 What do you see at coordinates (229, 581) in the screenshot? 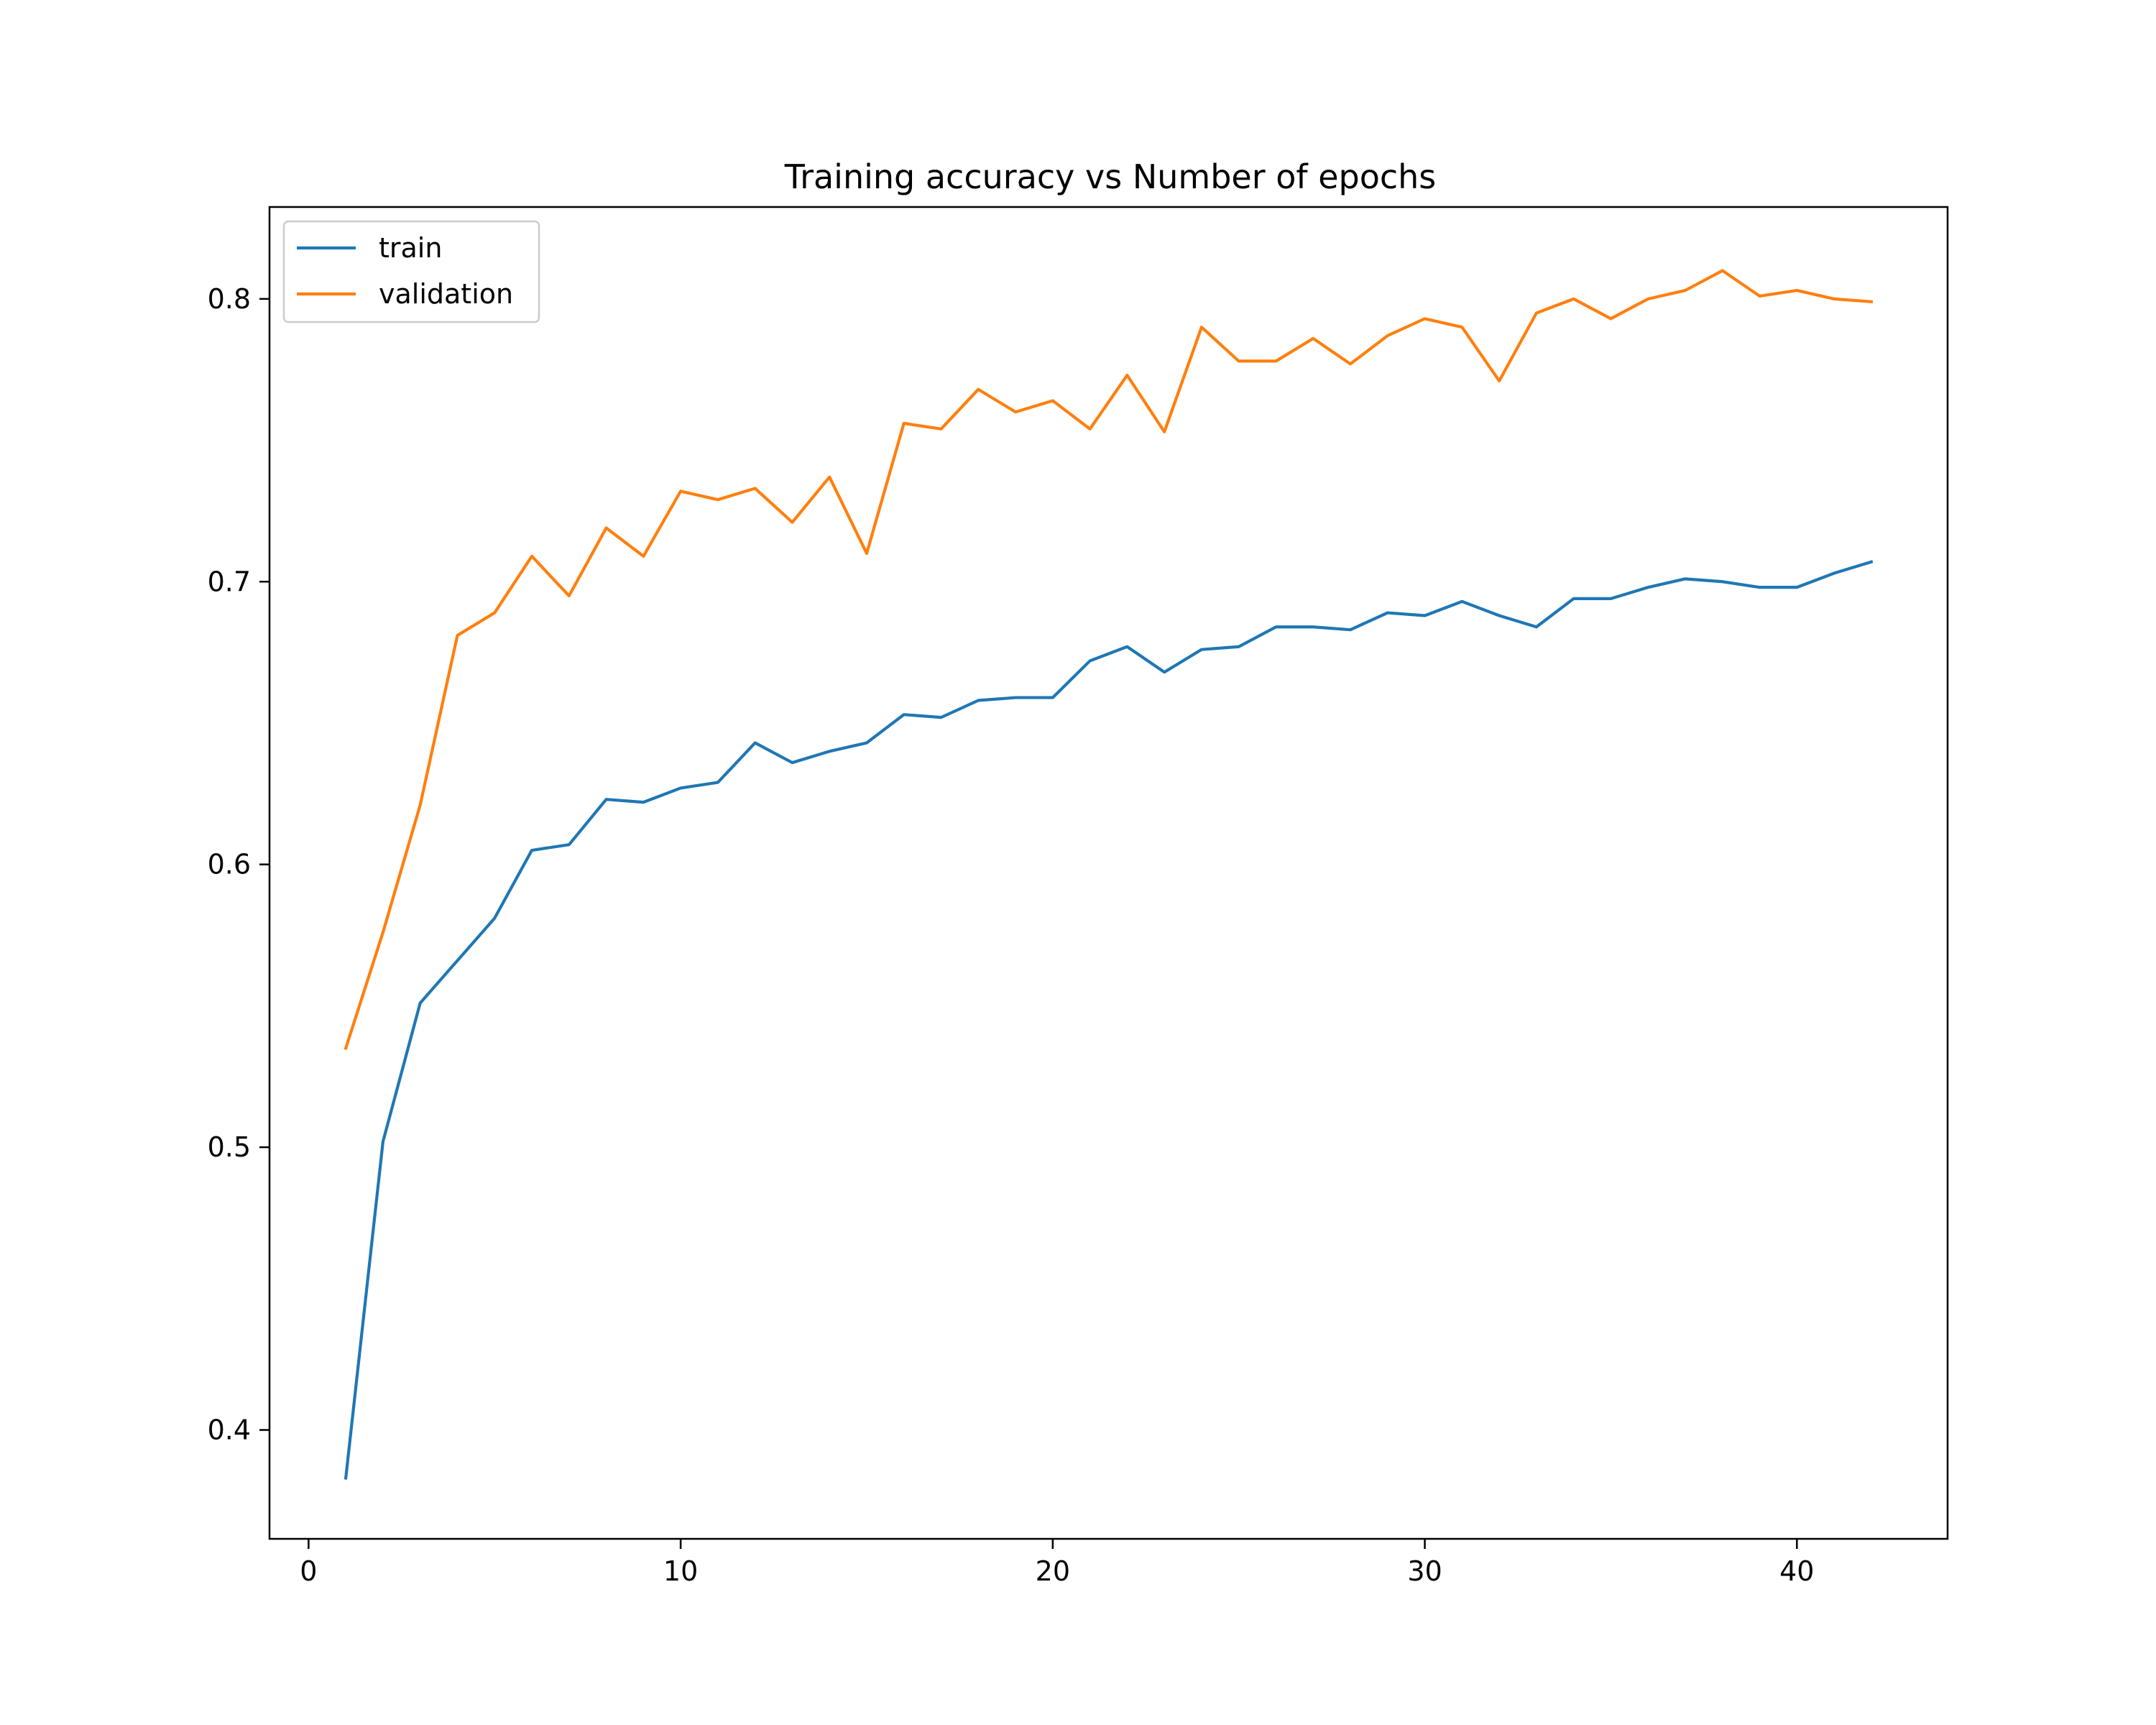
I see `y-tick-label: 0.7` at bounding box center [229, 581].